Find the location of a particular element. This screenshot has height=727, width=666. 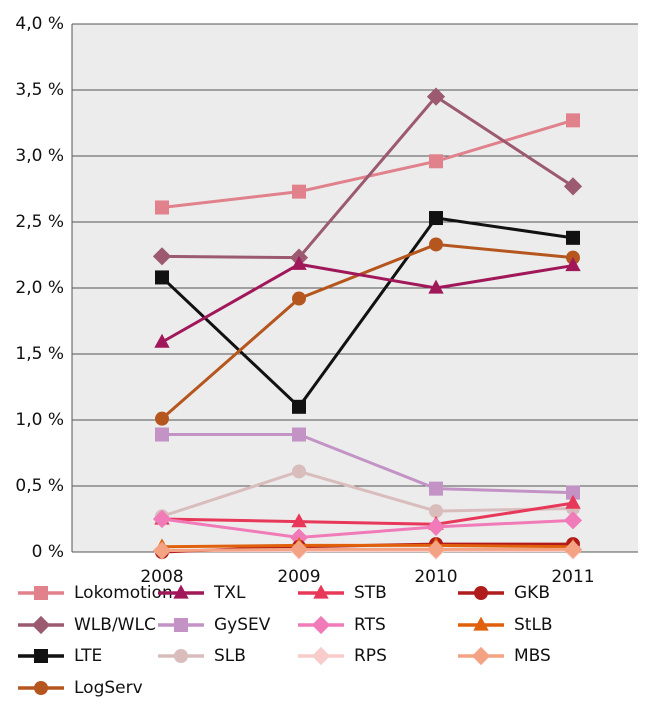

x-tick-label: 2008 is located at coordinates (161, 577).